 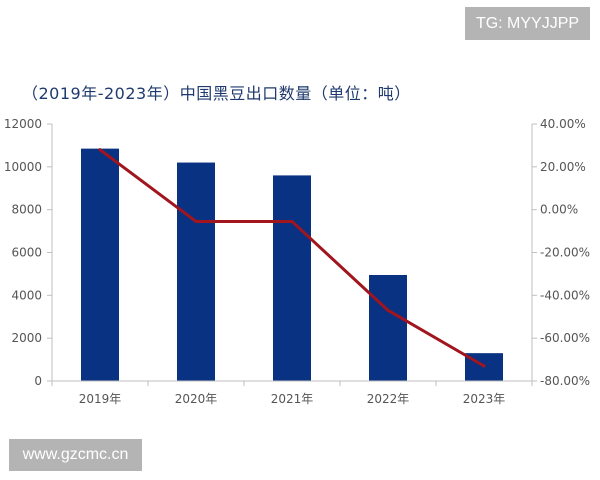 What do you see at coordinates (26, 295) in the screenshot?
I see `left-tick-label-2: 4000` at bounding box center [26, 295].